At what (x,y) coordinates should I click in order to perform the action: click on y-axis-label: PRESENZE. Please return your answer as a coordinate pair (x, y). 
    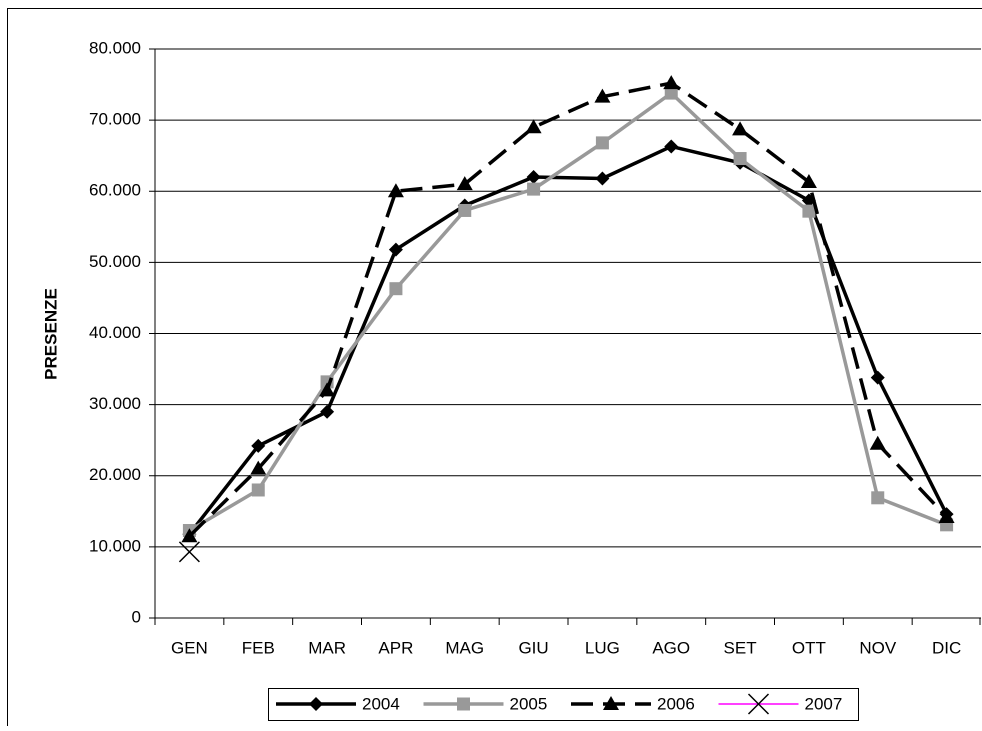
    Looking at the image, I should click on (50, 334).